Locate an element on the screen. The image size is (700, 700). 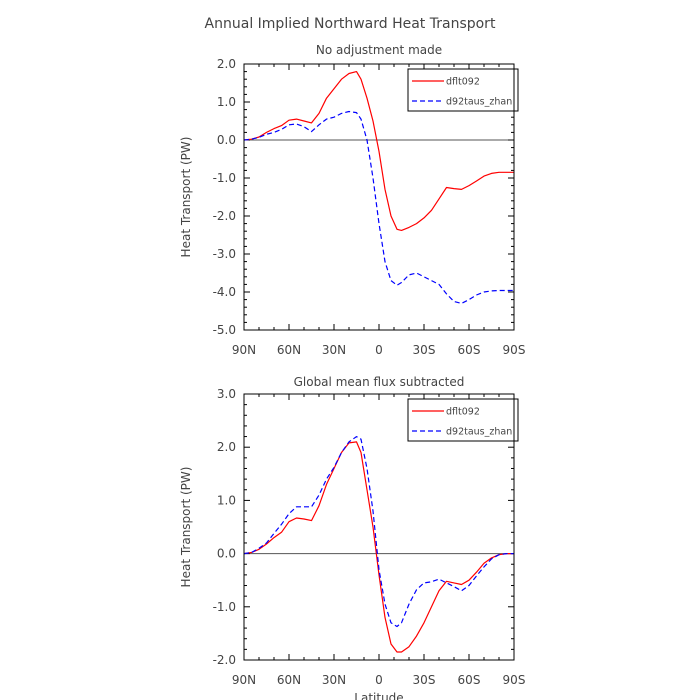
panel-title: Global mean flux subtracted is located at coordinates (379, 382).